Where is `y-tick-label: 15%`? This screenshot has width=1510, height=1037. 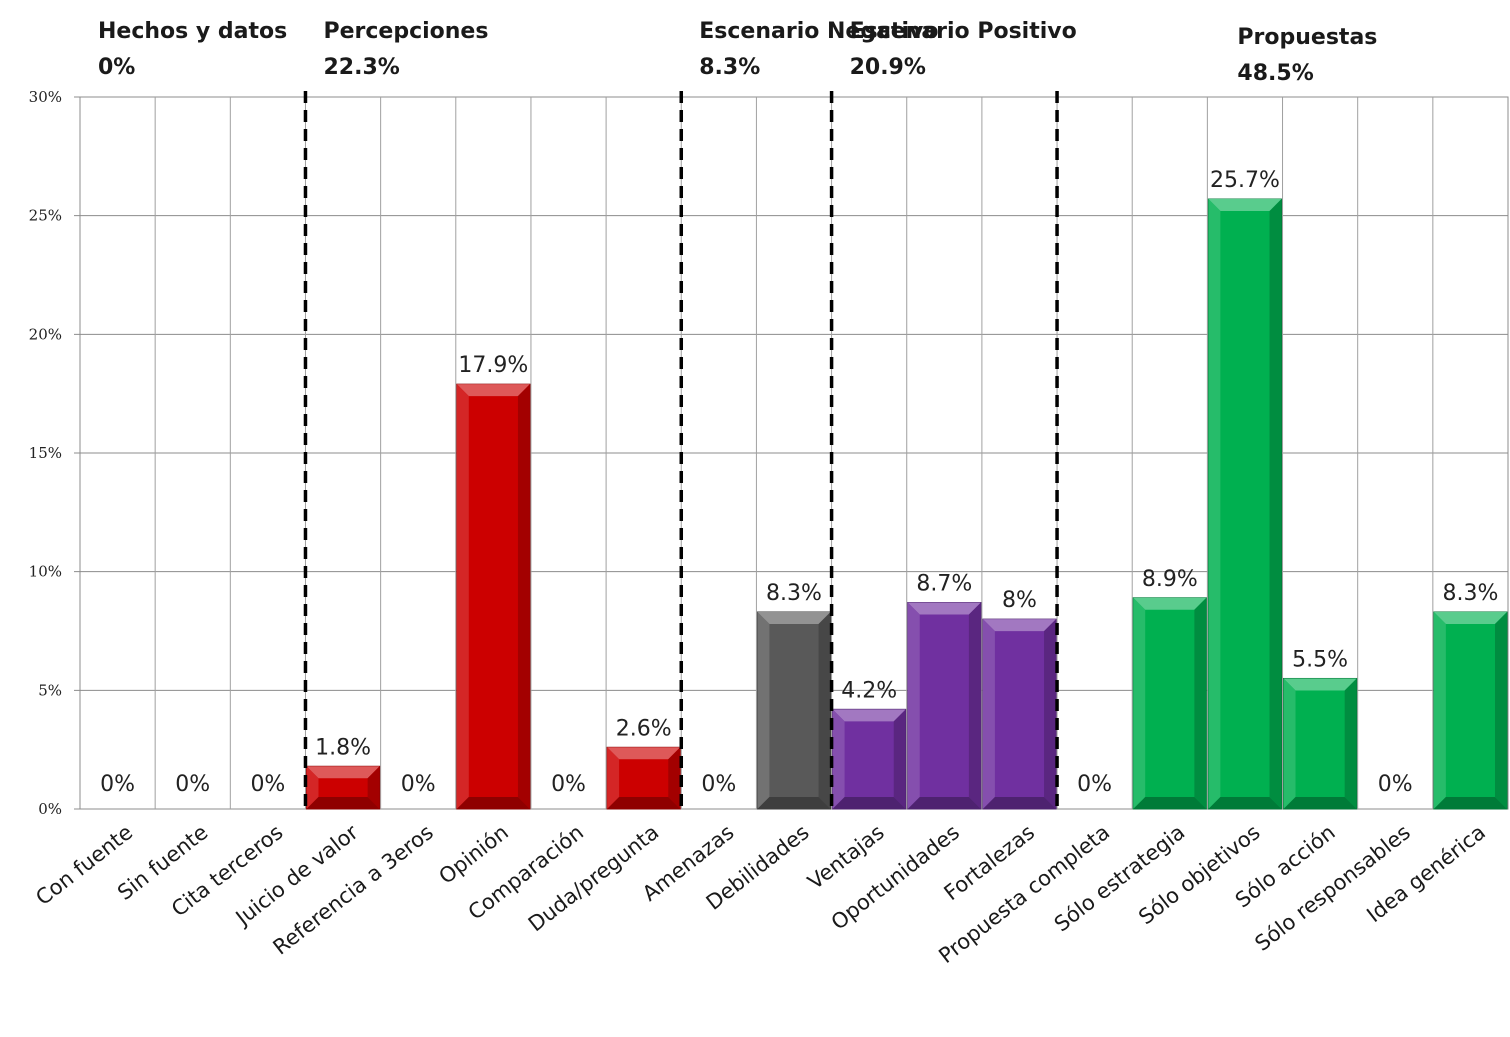
y-tick-label: 15% is located at coordinates (45, 453).